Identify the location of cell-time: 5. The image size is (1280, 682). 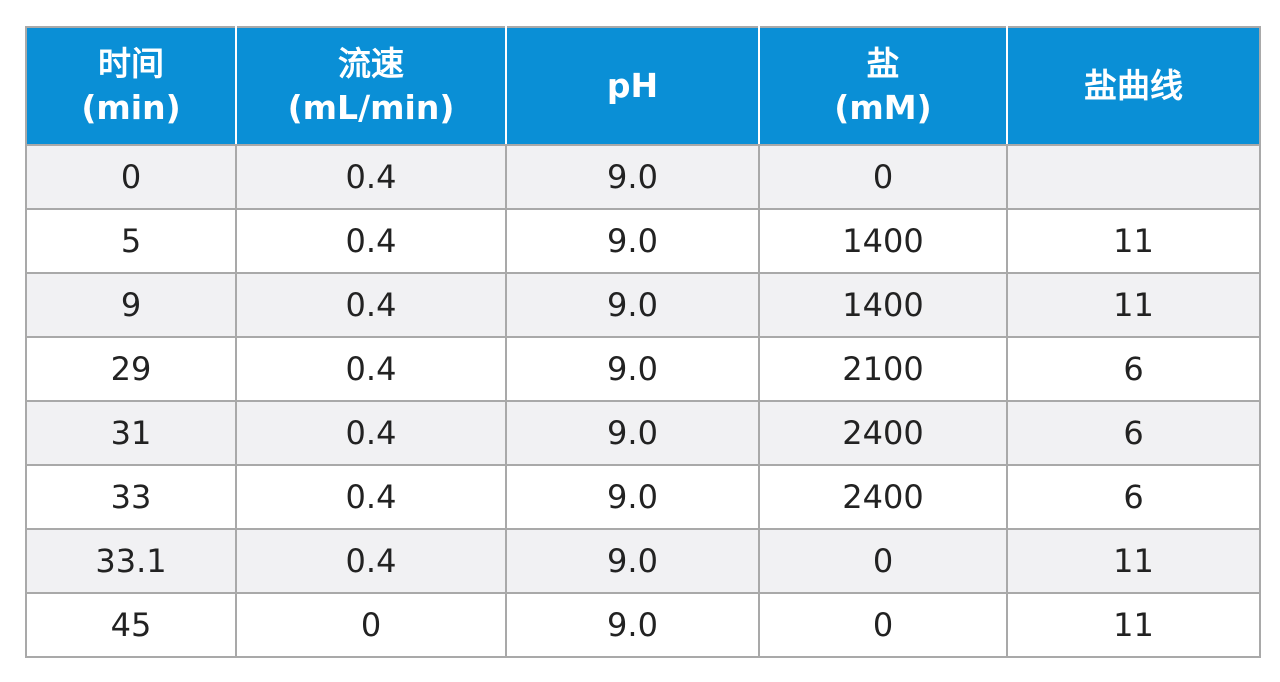
(131, 241).